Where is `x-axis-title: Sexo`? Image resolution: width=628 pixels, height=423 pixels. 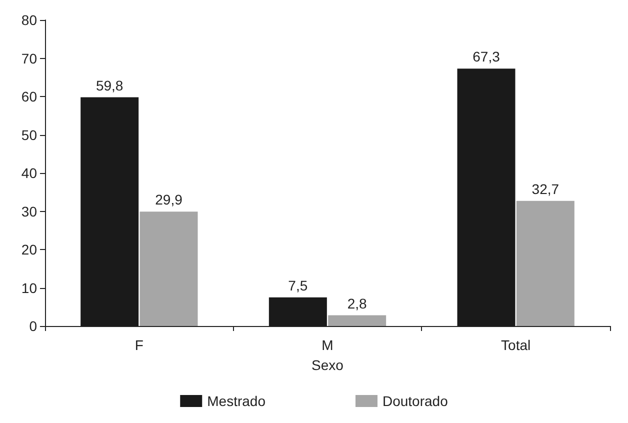 x-axis-title: Sexo is located at coordinates (328, 365).